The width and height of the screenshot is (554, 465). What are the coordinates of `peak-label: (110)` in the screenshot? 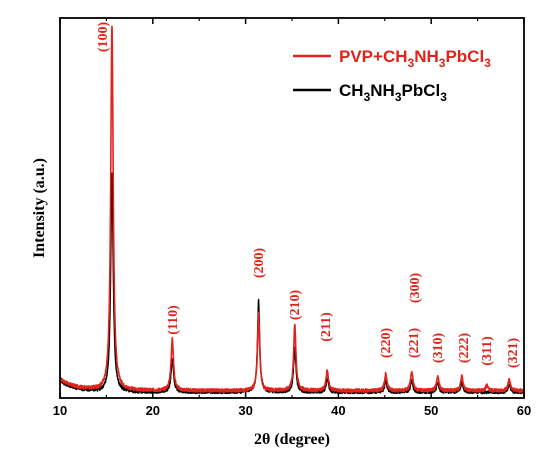 It's located at (173, 320).